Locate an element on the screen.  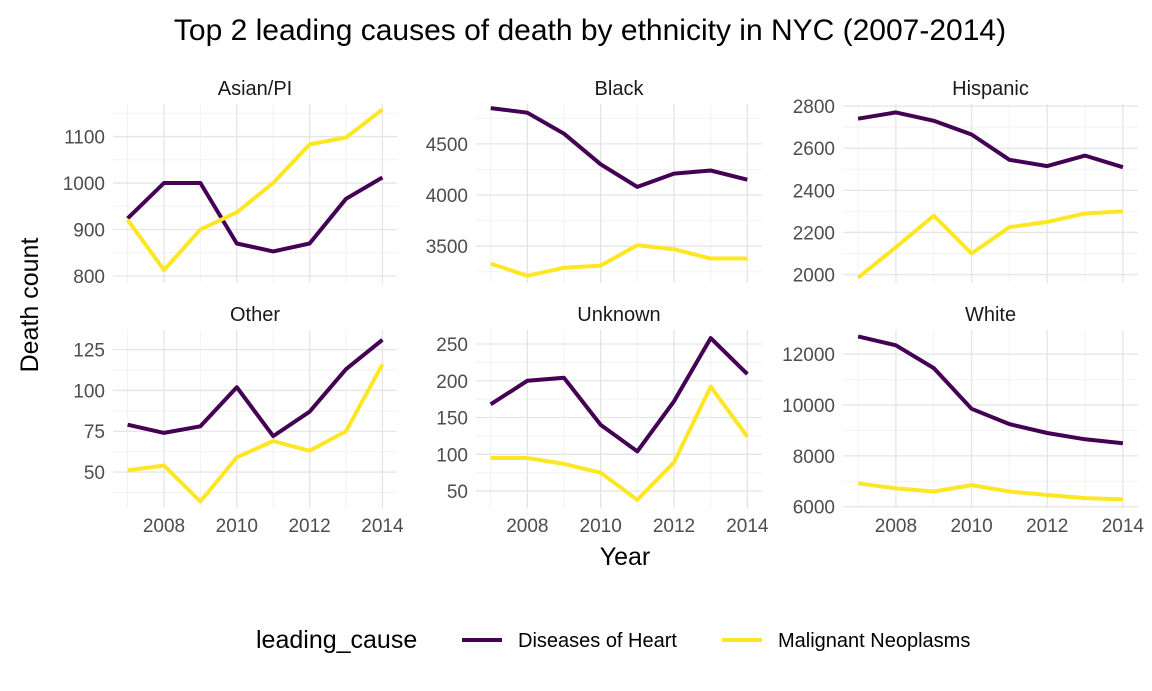
series-line-malignant-neoplasms-white is located at coordinates (990, 491).